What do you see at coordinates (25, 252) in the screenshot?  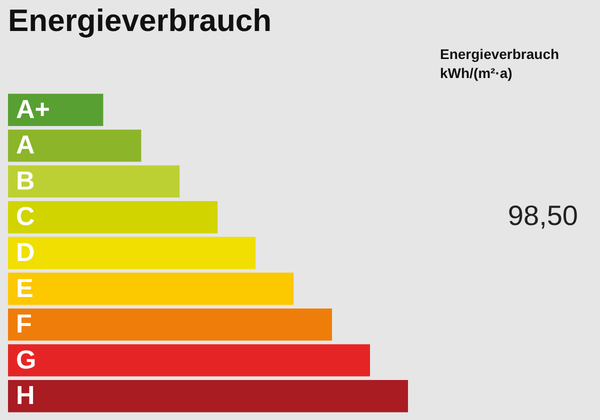 I see `y-tick-label: D` at bounding box center [25, 252].